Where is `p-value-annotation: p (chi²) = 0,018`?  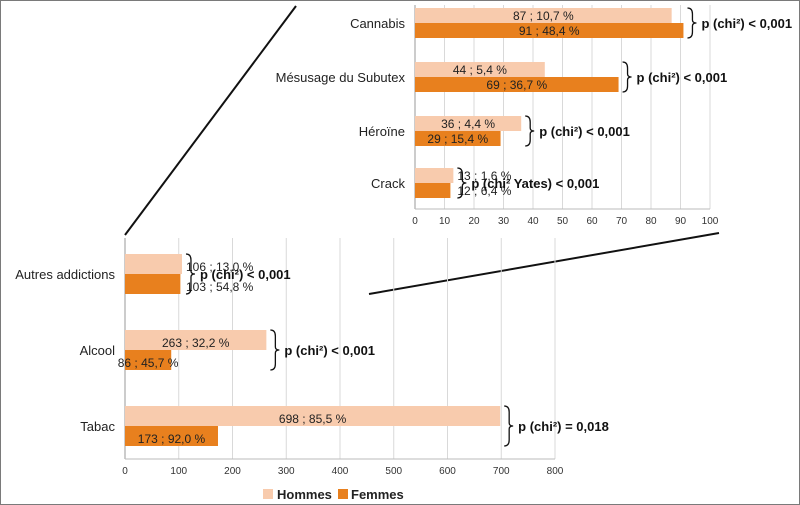 p-value-annotation: p (chi²) = 0,018 is located at coordinates (563, 426).